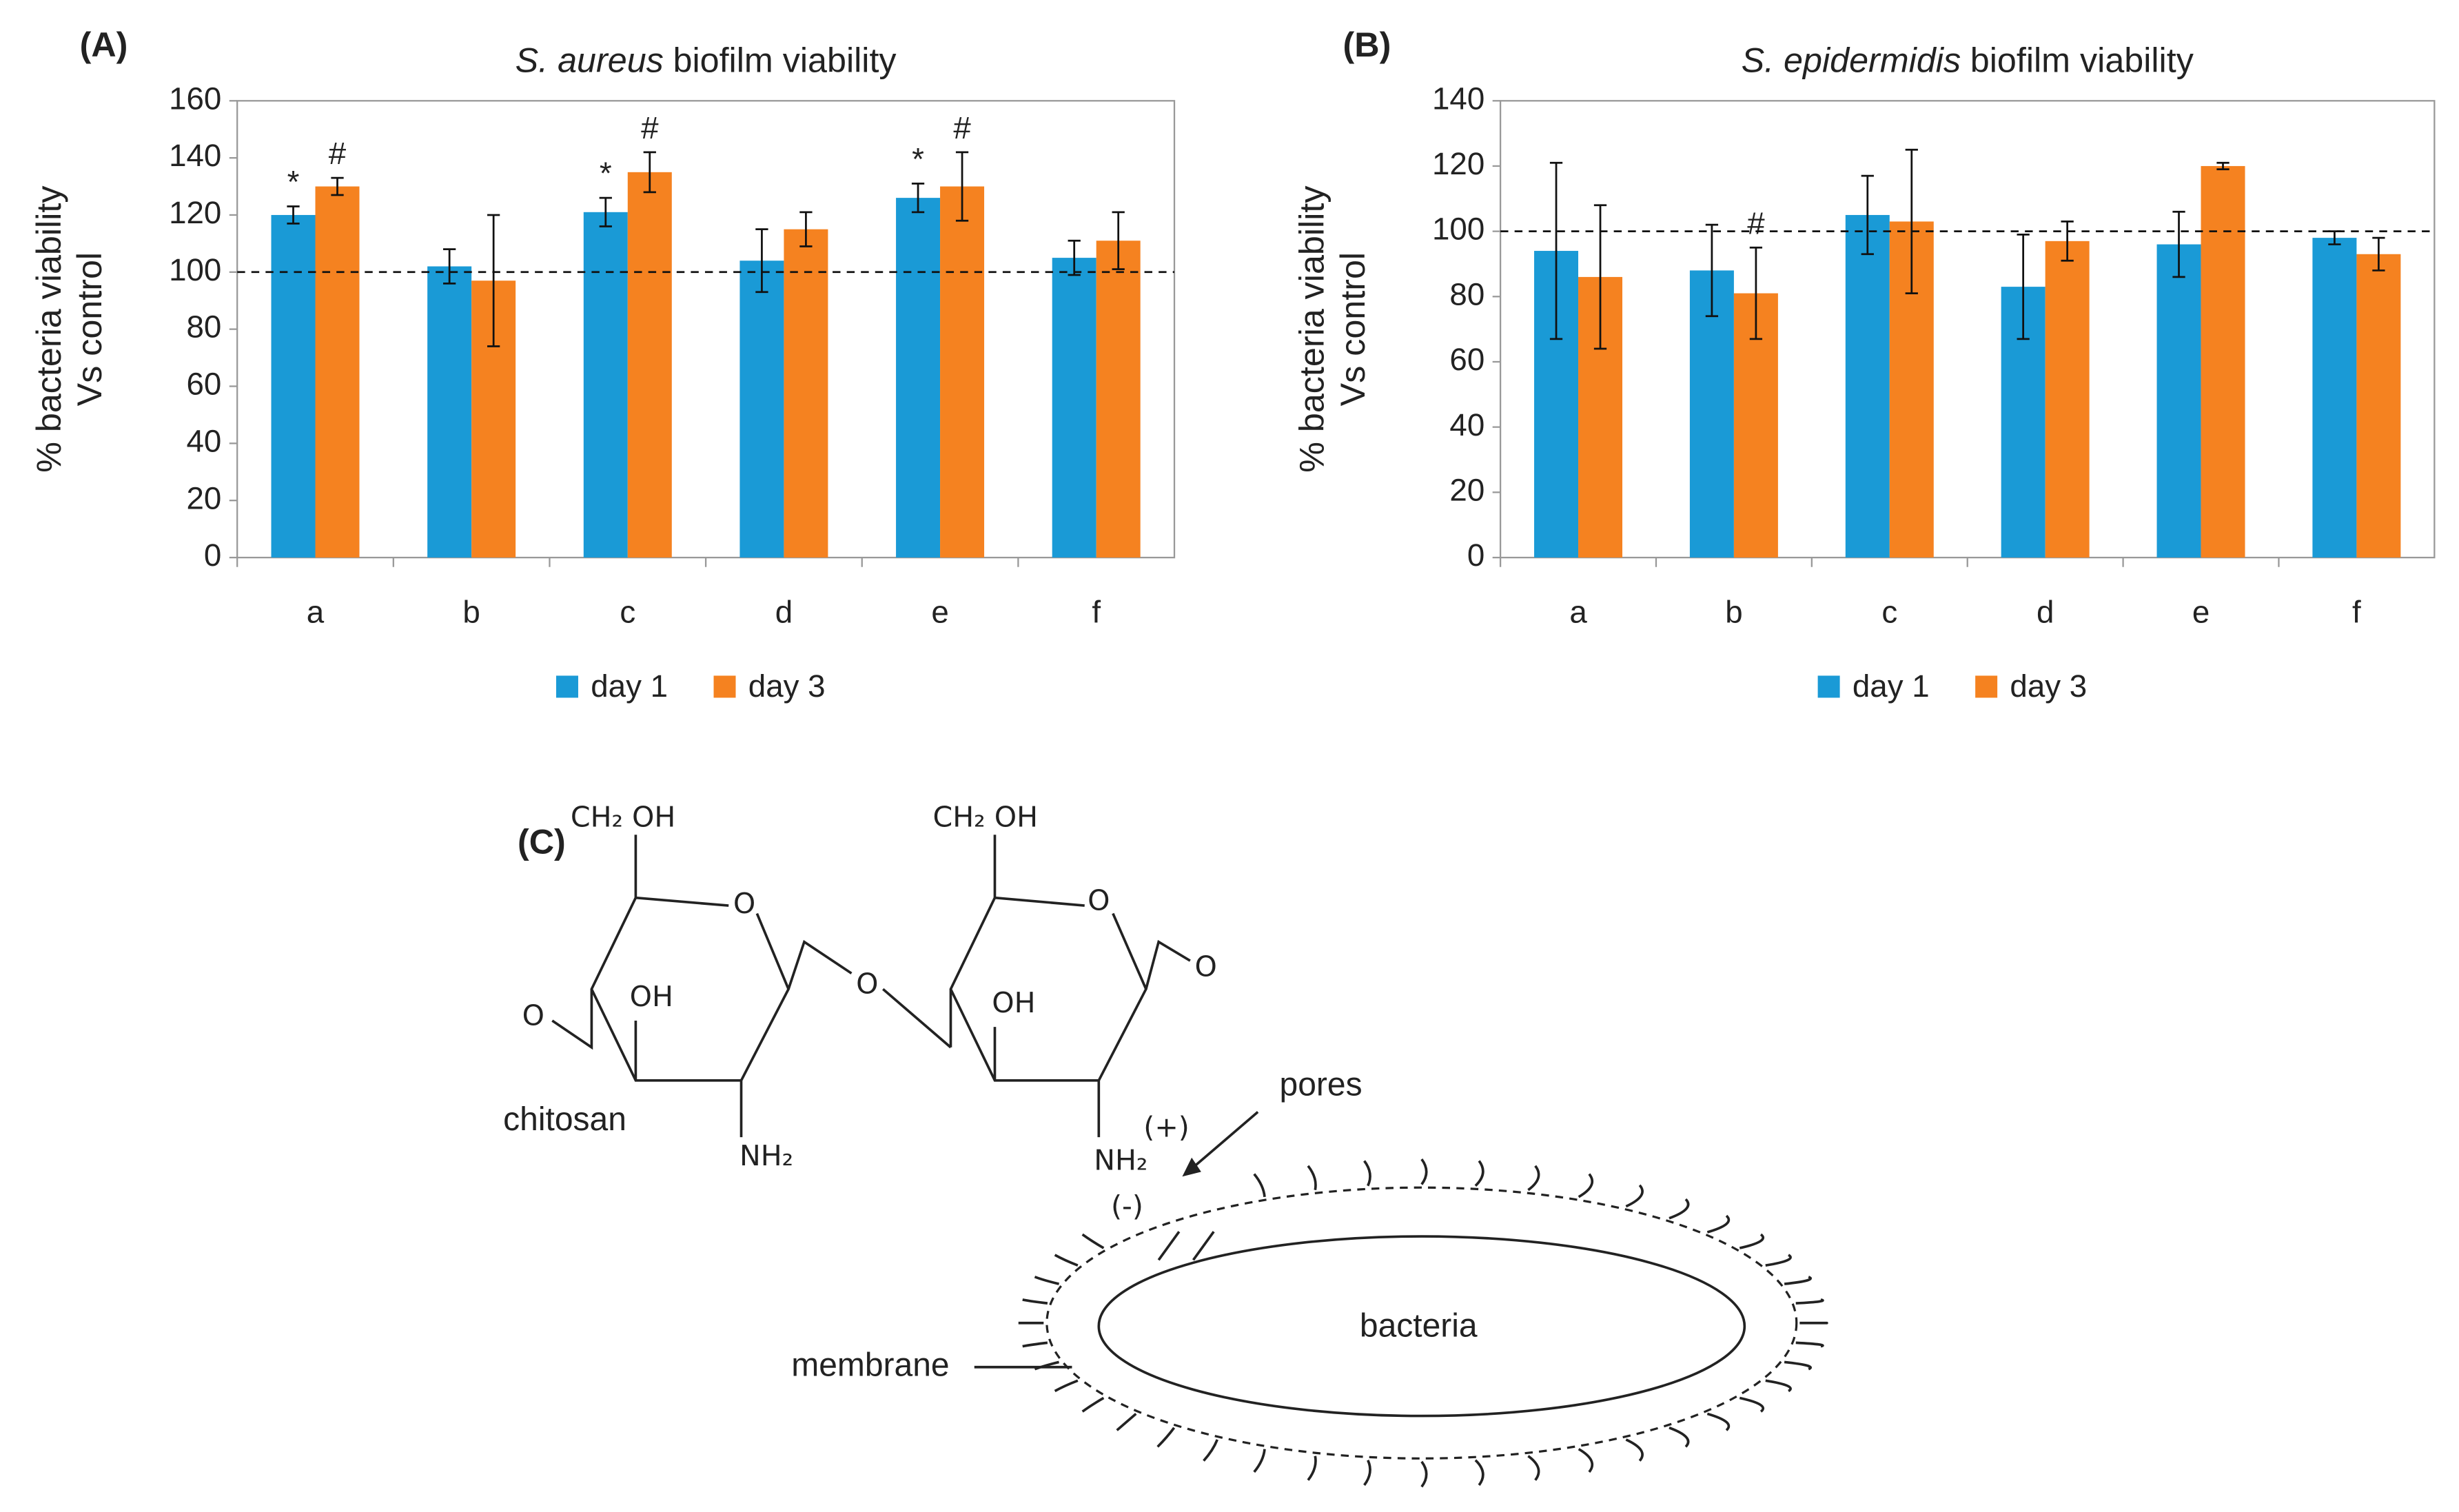  Describe the element at coordinates (962, 128) in the screenshot. I see `significance-marker: #` at that location.